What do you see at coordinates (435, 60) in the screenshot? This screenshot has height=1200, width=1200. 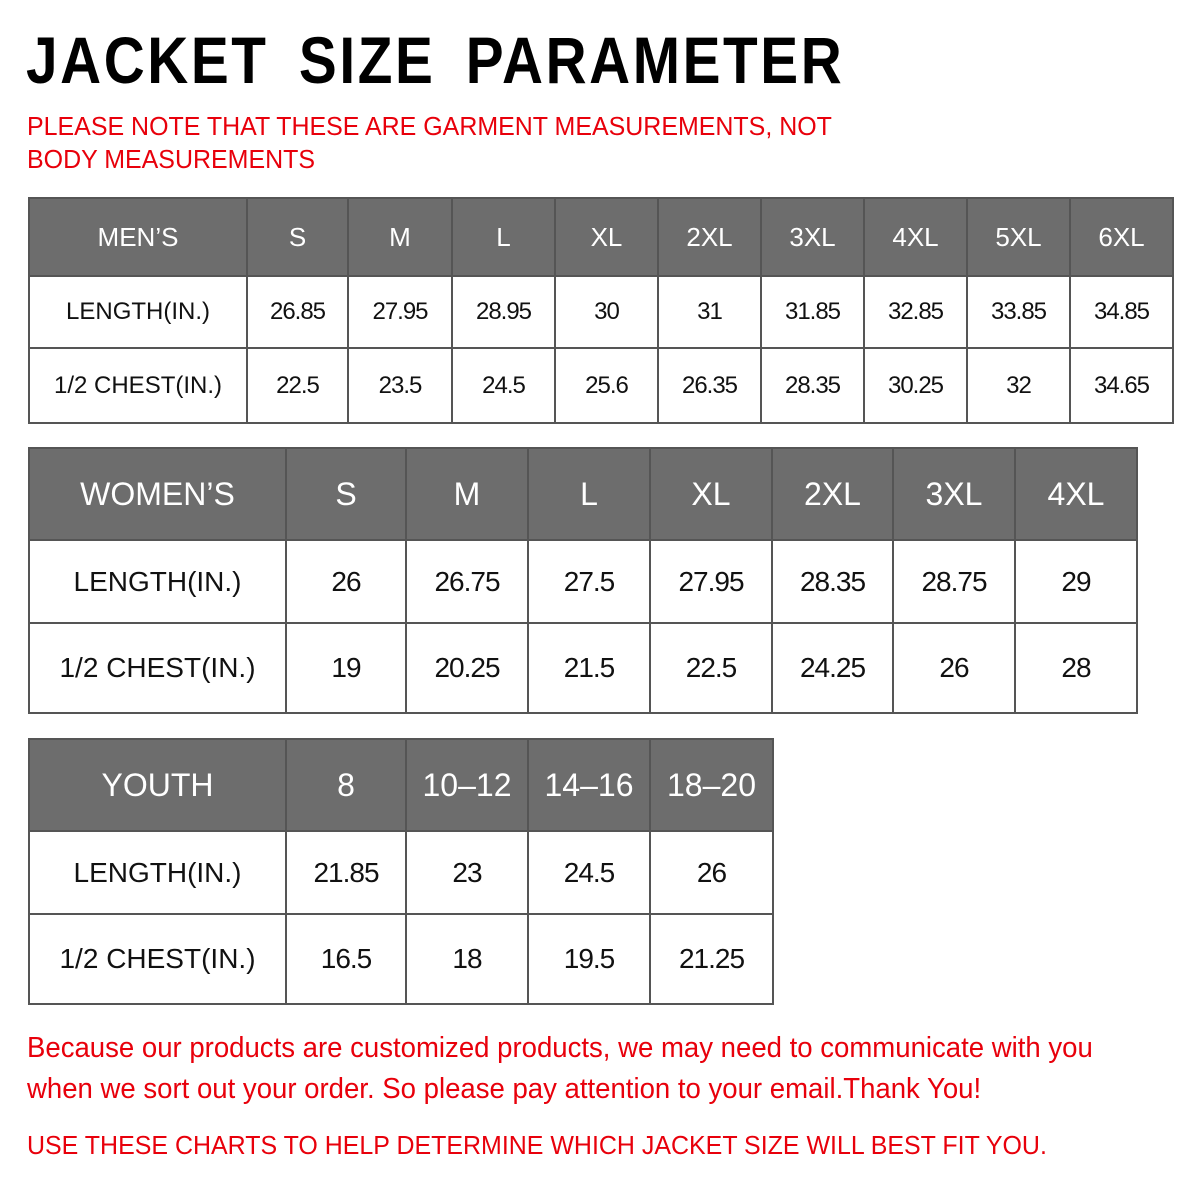 I see `page-title: JACKET SIZE PARAMETER` at bounding box center [435, 60].